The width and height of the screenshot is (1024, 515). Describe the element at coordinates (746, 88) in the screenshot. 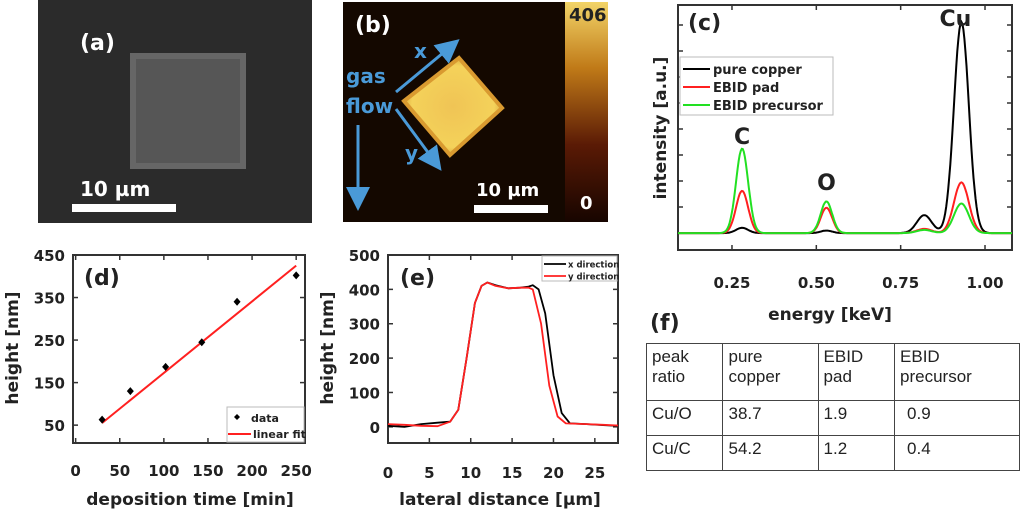

I see `legend-label: EBID pad` at that location.